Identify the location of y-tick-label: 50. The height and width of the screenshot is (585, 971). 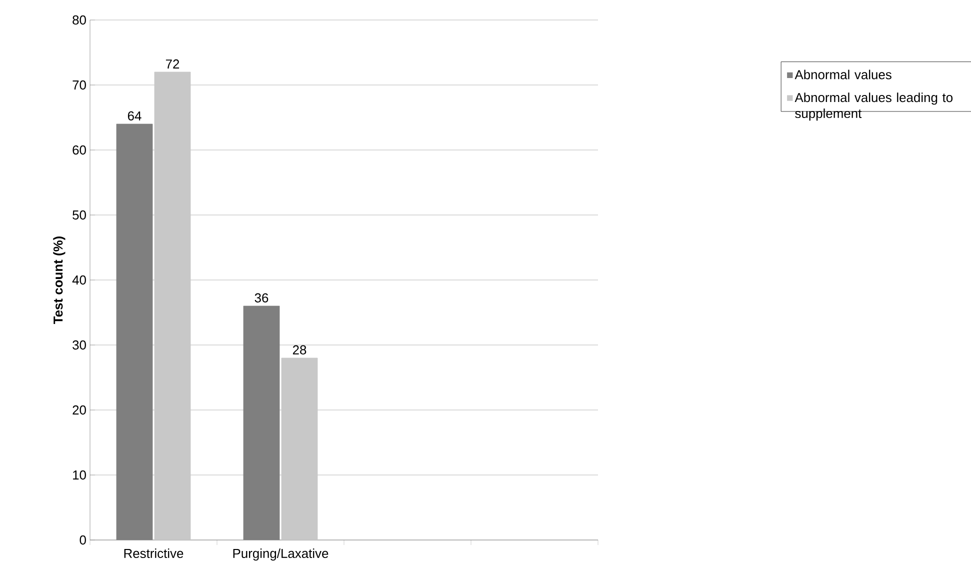
(79, 215).